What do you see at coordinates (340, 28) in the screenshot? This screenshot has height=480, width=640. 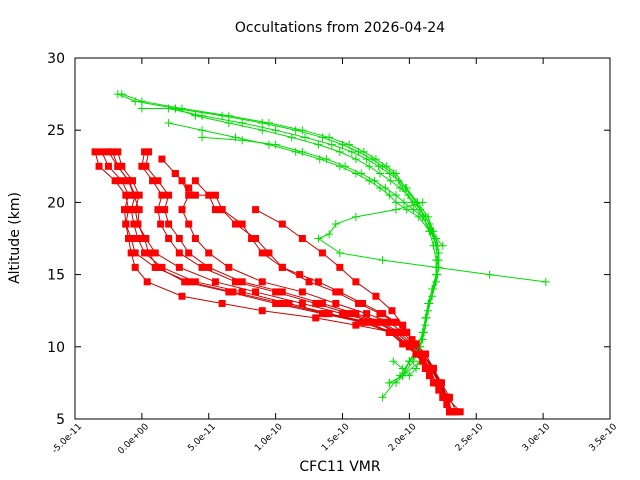 I see `chart-title: Occultations from 2026-04-24` at bounding box center [340, 28].